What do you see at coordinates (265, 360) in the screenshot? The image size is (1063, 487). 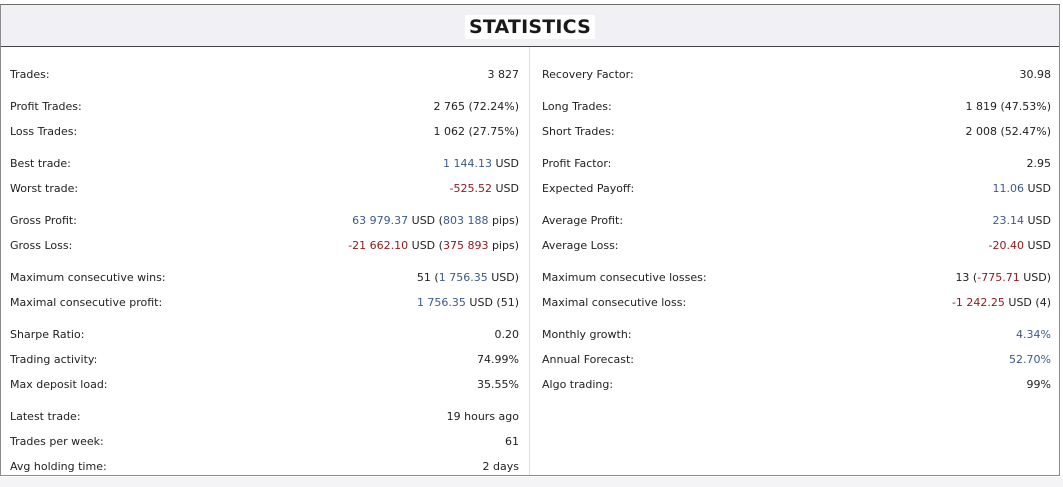 I see `stat-row-trading-activity: Trading activity: 74.99%` at bounding box center [265, 360].